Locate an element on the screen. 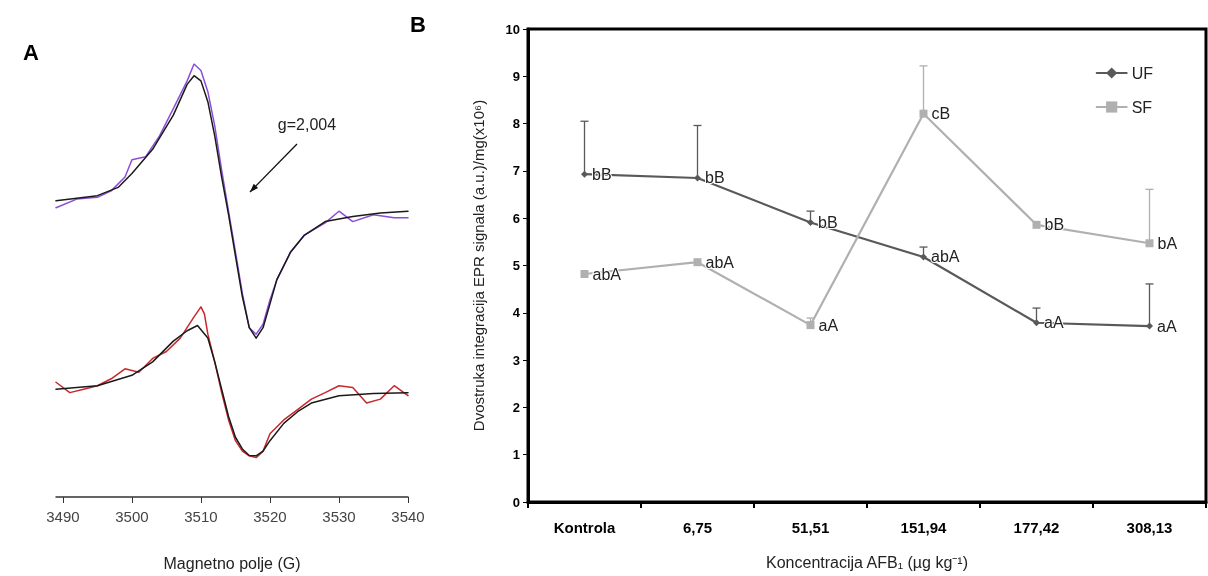  data-label: bA is located at coordinates (1167, 243).